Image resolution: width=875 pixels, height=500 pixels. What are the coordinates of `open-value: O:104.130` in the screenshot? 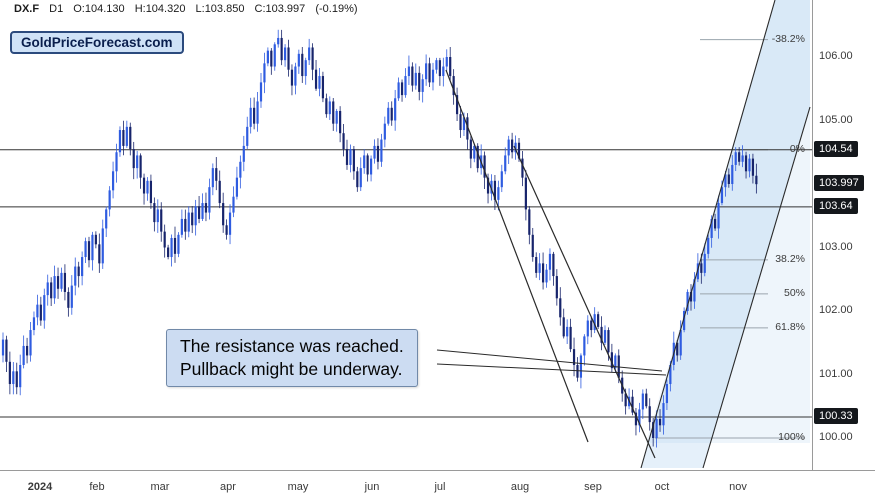 It's located at (99, 9).